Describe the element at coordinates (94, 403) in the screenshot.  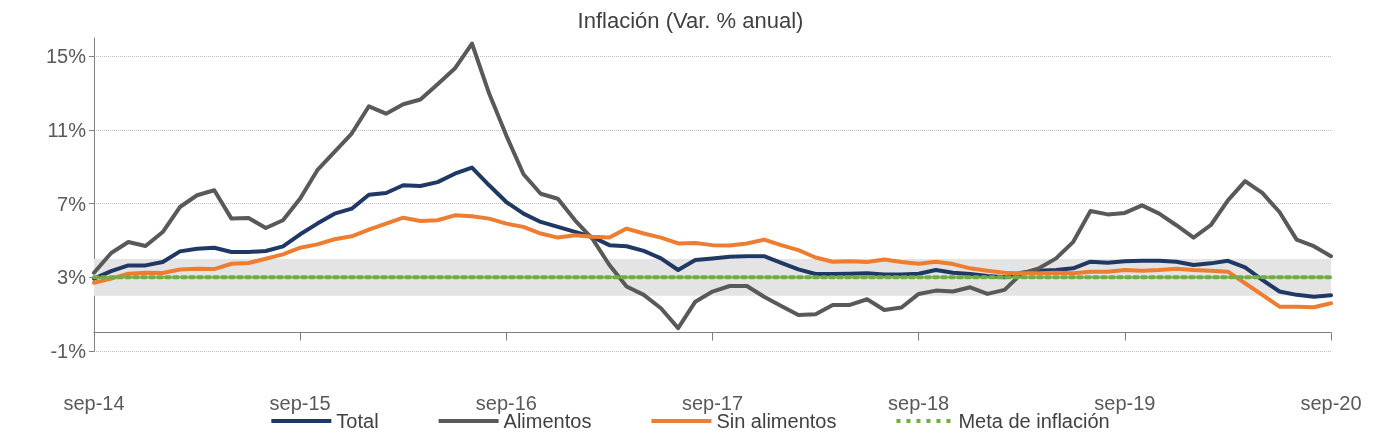
I see `x-tick-label: sep-14` at that location.